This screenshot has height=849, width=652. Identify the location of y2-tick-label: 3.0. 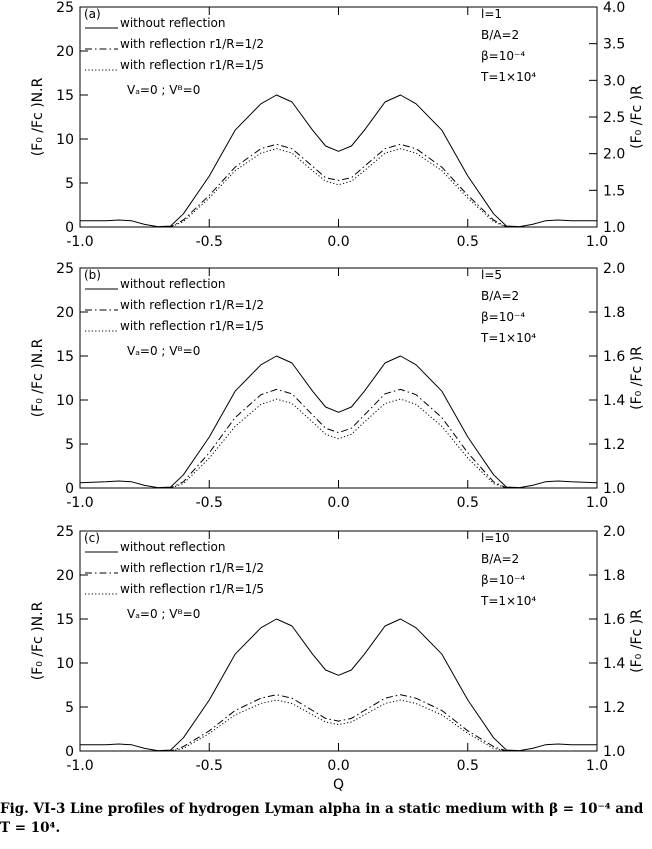
(614, 81).